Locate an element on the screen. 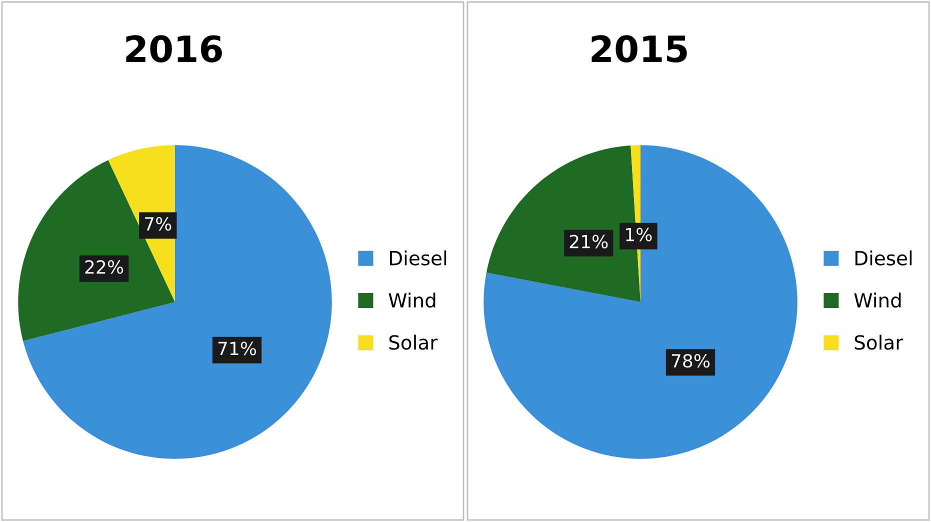 This screenshot has height=522, width=931. data-label: 22% is located at coordinates (104, 267).